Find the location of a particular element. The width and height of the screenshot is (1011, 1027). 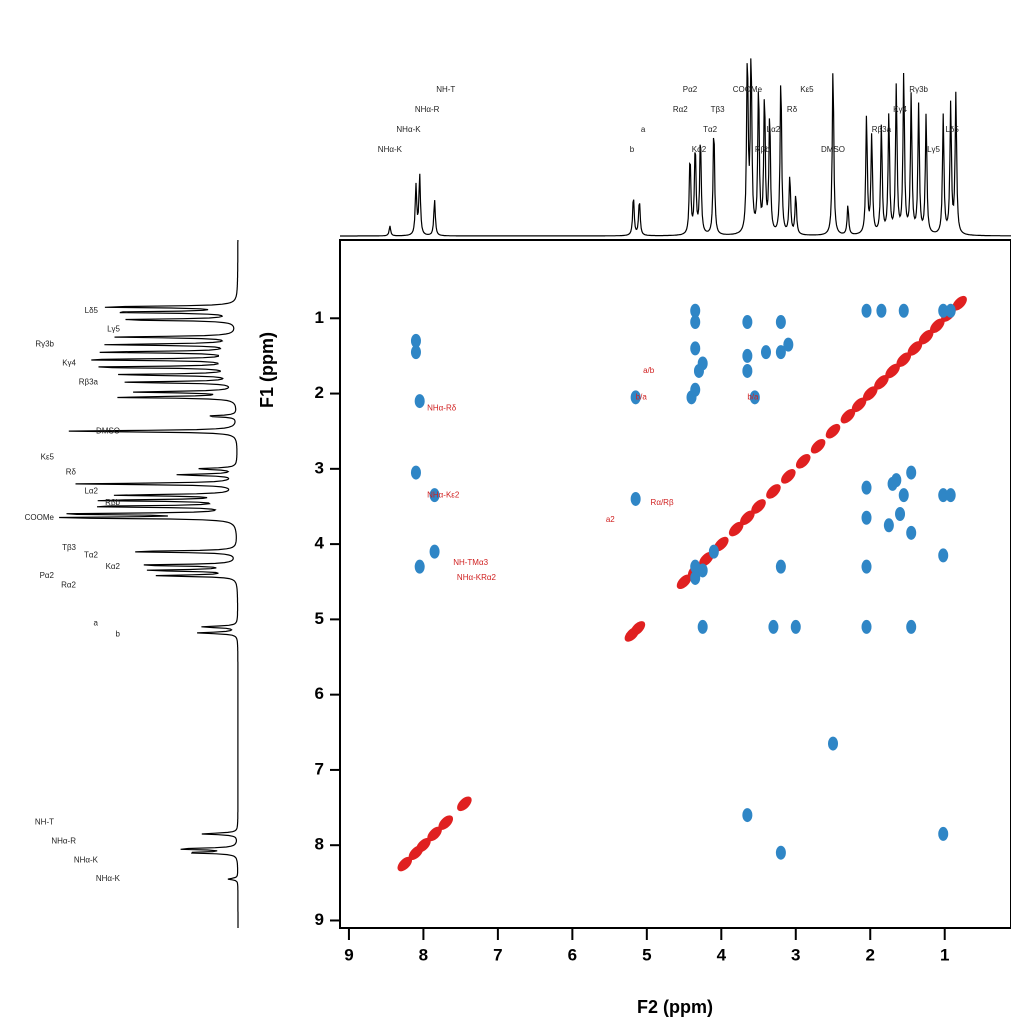

peak-label: Tα2 is located at coordinates (710, 129).